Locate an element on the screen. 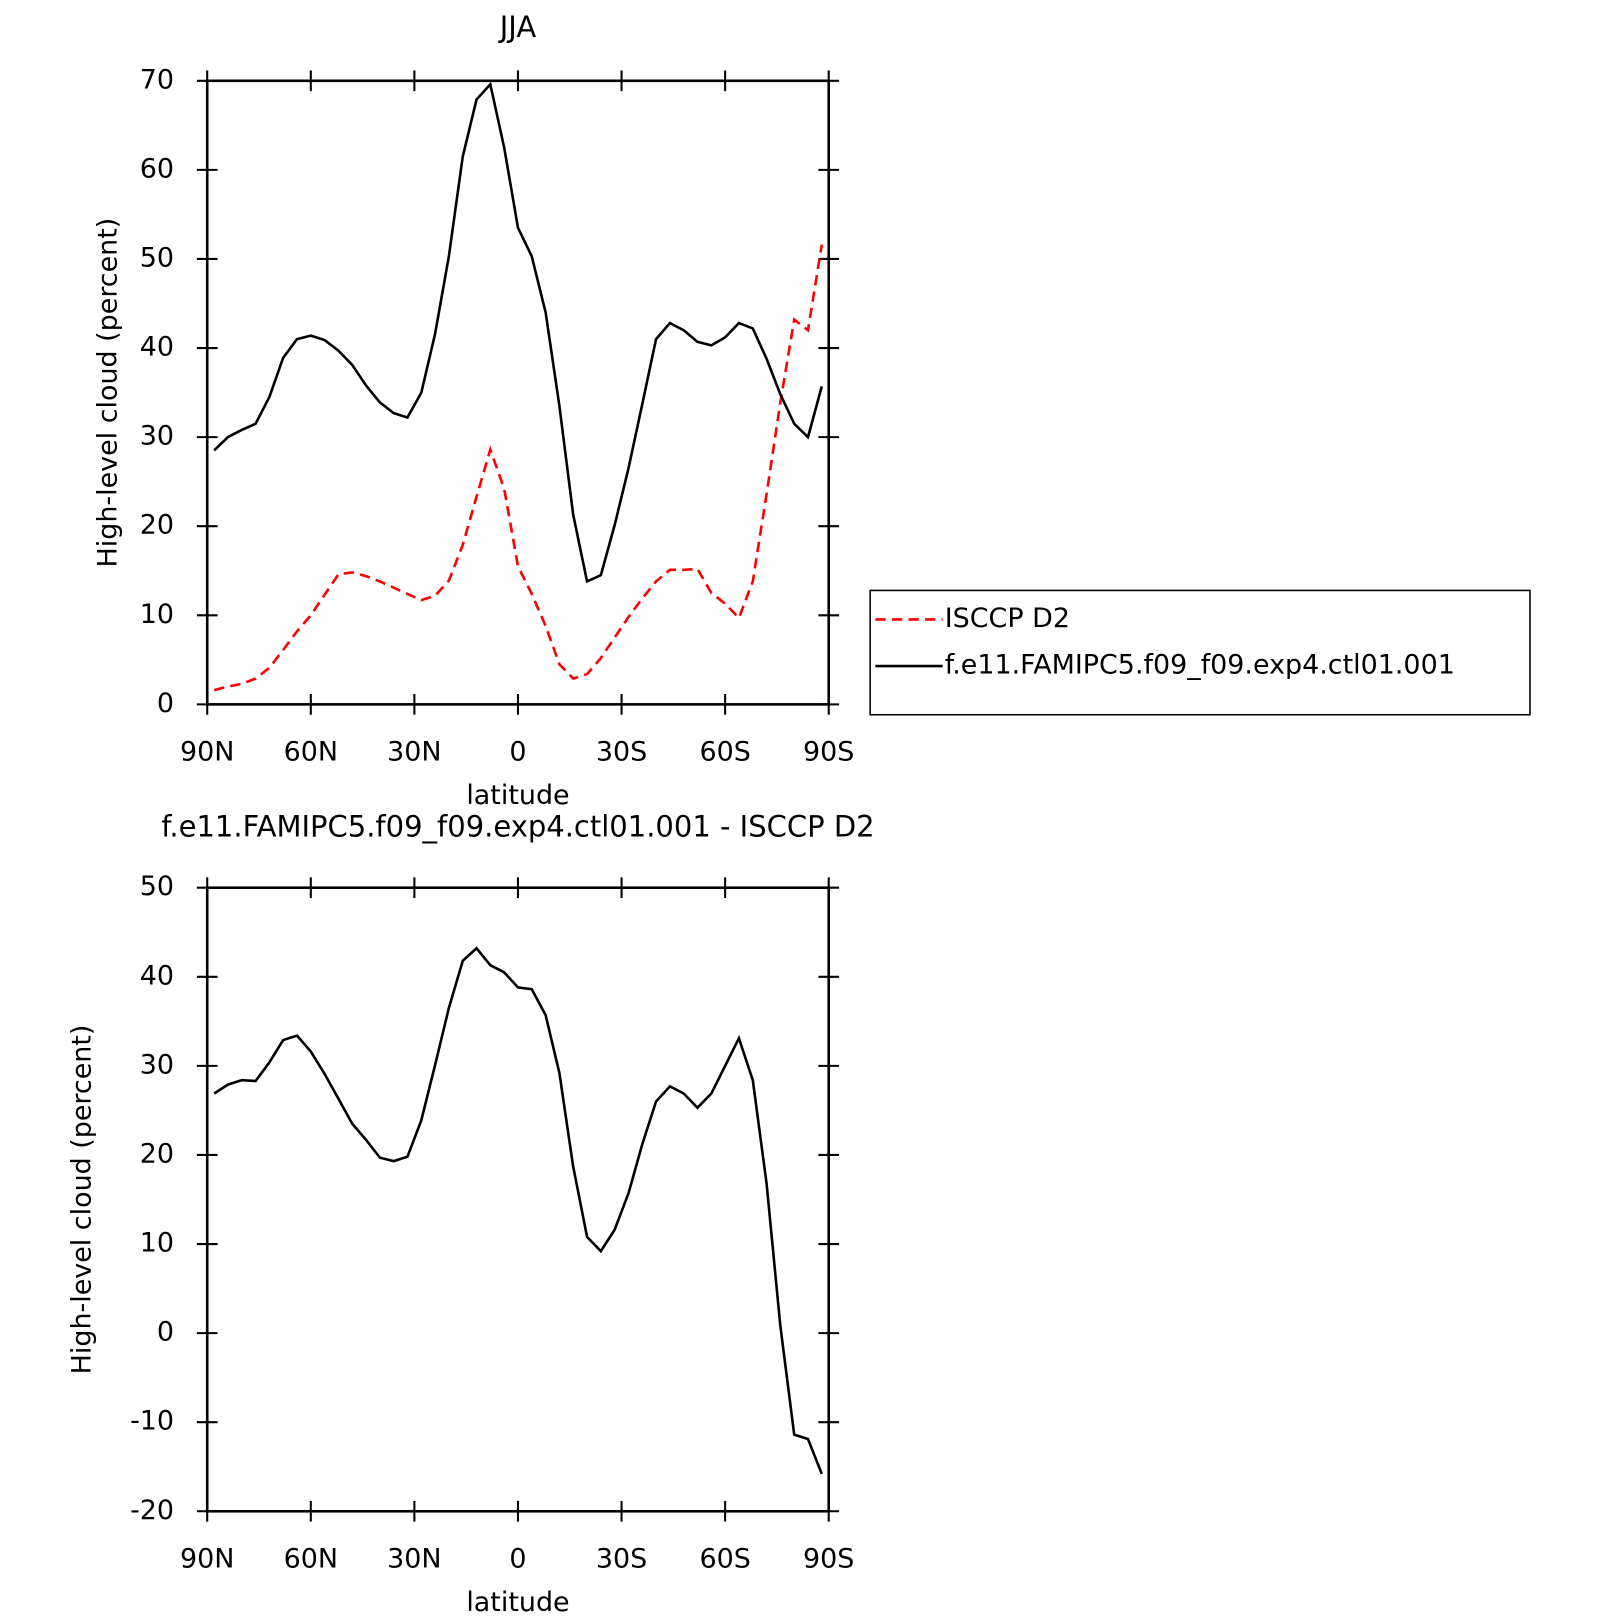 The image size is (1616, 1619). legend-label: f.e11.FAMIPC5.f09_f09.exp4.ctl01.001 is located at coordinates (1200, 665).